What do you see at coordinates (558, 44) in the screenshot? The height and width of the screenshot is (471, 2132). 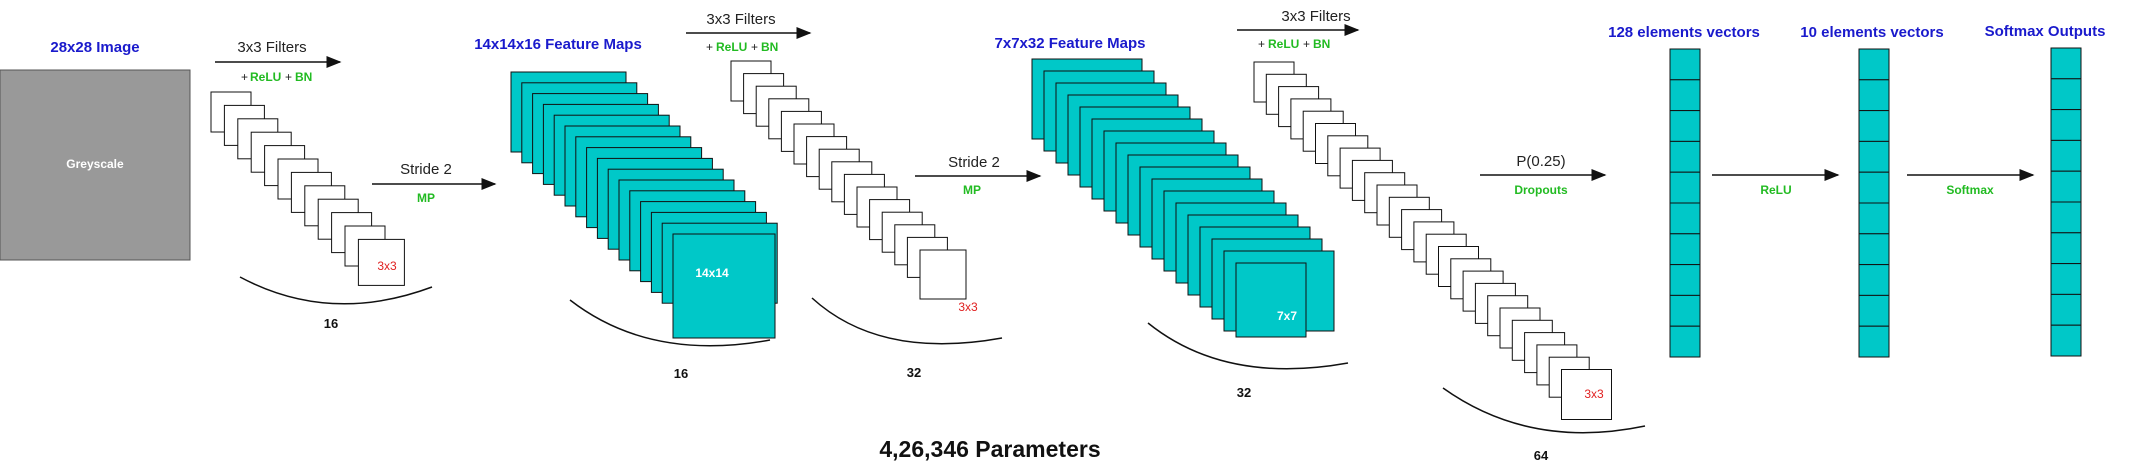 I see `fmap1-title: 14x14x16 Feature Maps` at bounding box center [558, 44].